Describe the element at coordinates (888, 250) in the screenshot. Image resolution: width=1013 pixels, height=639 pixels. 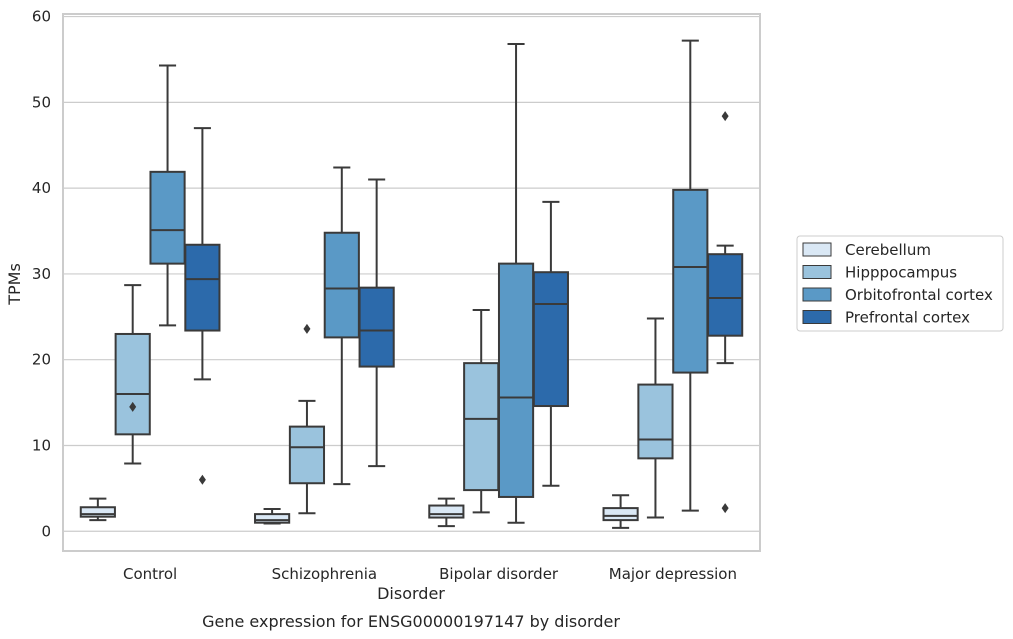
I see `legend-label: Cerebellum` at that location.